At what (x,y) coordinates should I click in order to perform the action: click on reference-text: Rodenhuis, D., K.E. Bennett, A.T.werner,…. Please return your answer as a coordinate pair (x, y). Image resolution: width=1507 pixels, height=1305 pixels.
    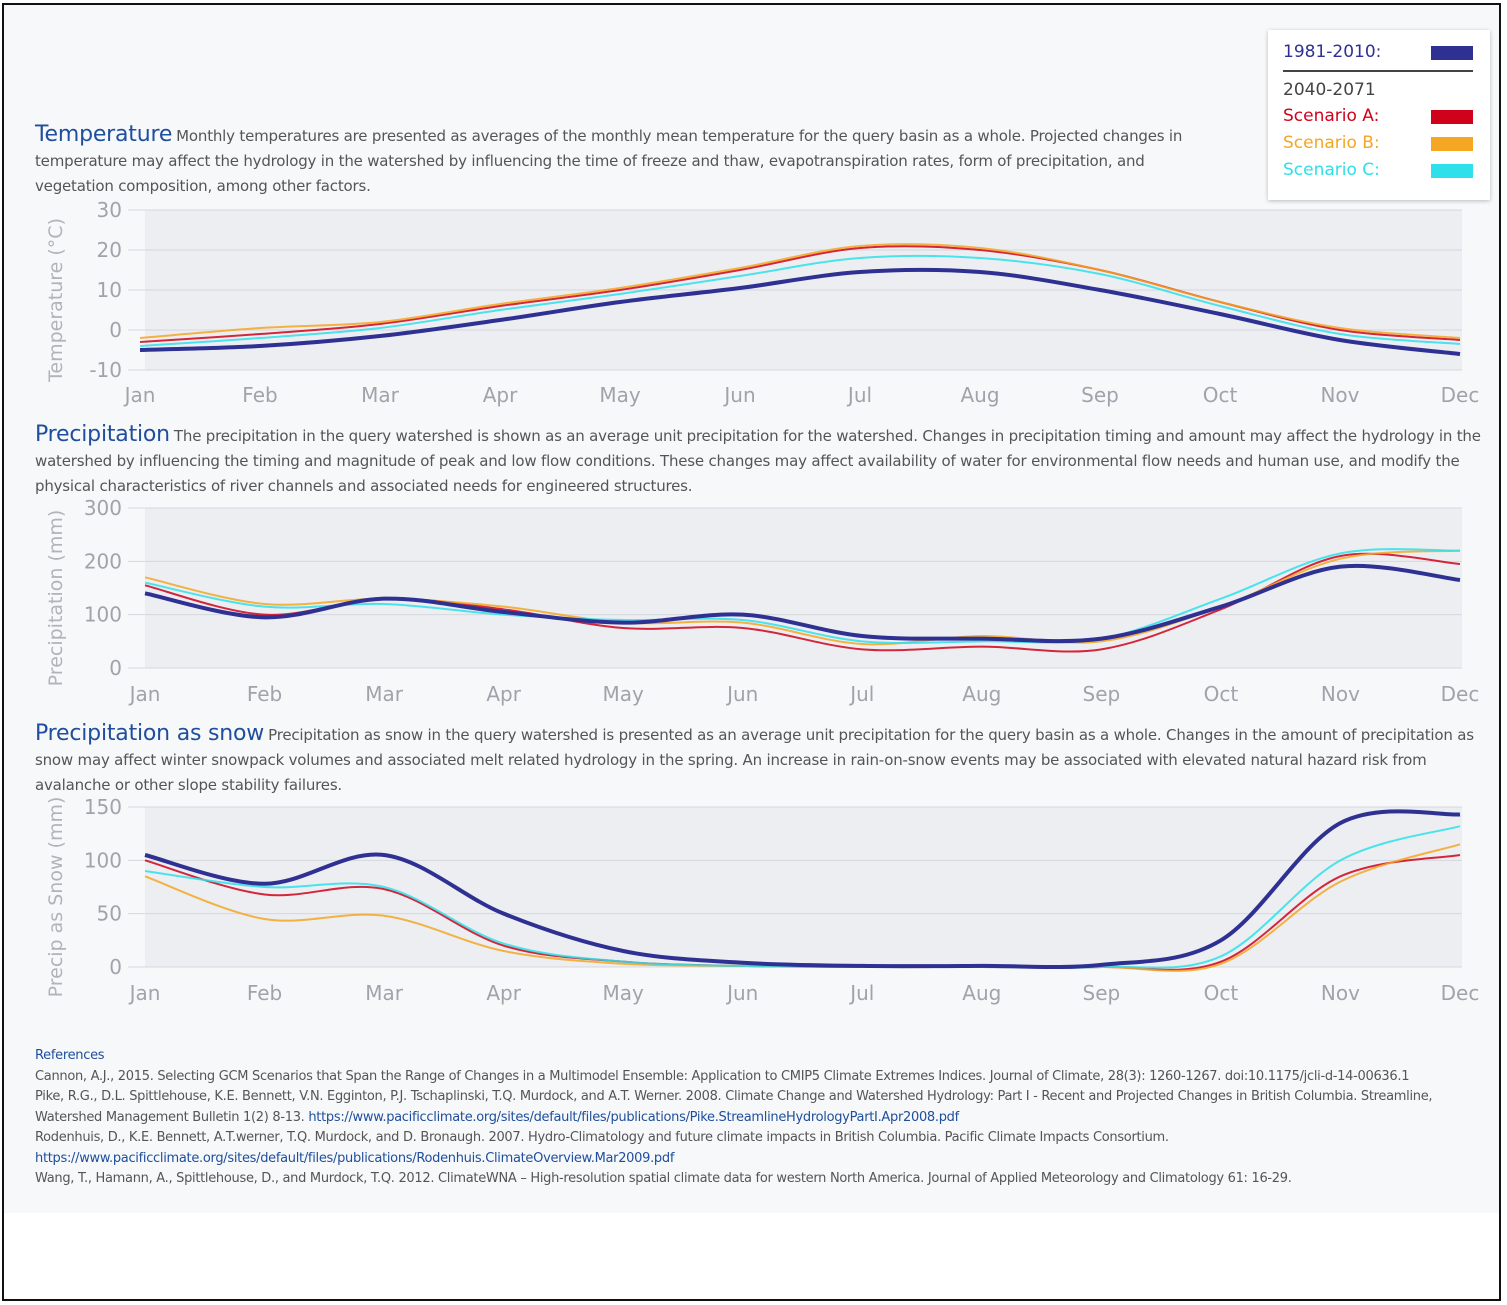
    Looking at the image, I should click on (602, 1137).